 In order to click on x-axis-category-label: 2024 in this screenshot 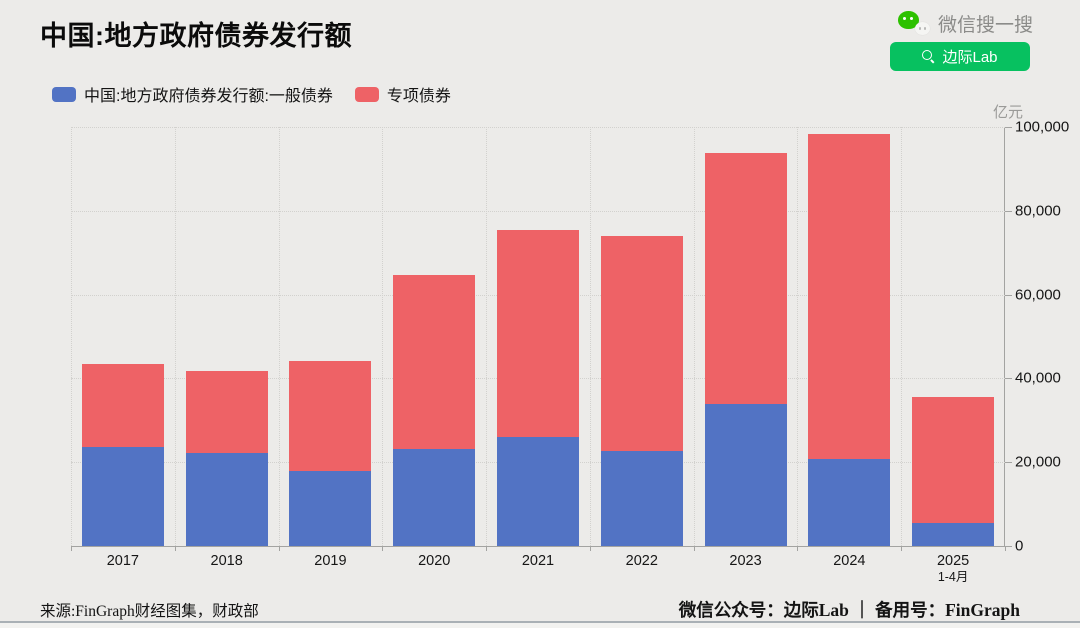, I will do `click(849, 561)`.